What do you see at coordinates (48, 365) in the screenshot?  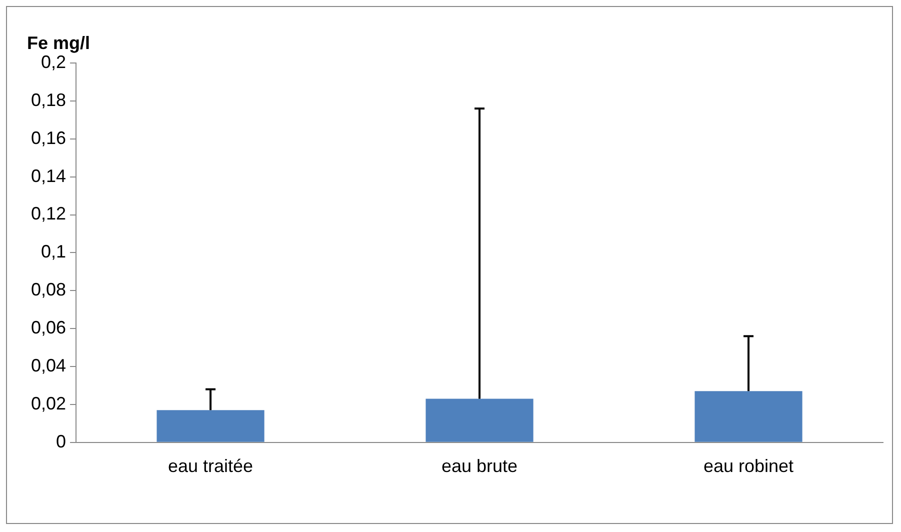 I see `y-tick-label: 0,04` at bounding box center [48, 365].